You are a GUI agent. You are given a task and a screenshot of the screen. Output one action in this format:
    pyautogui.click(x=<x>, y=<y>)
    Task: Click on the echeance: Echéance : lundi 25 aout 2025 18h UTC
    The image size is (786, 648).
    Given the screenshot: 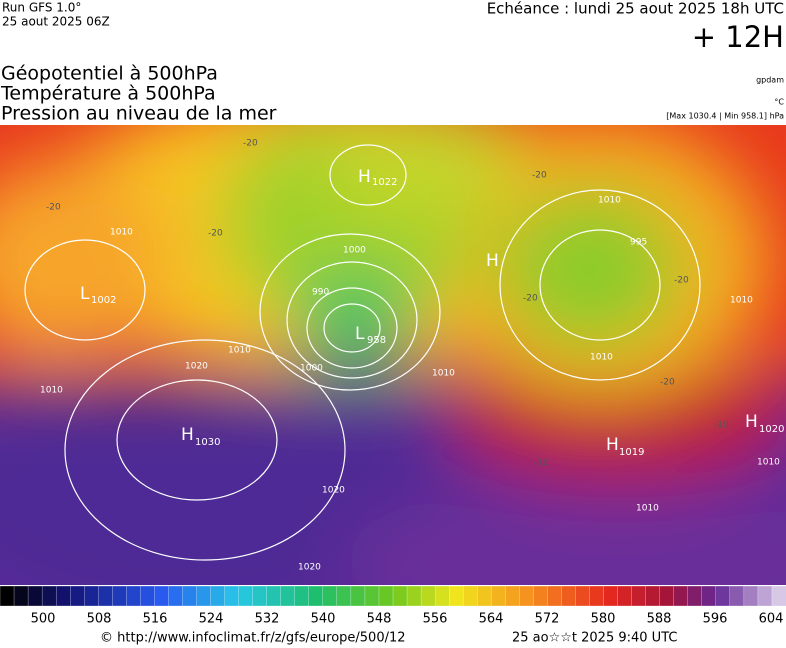 What is the action you would take?
    pyautogui.click(x=635, y=9)
    